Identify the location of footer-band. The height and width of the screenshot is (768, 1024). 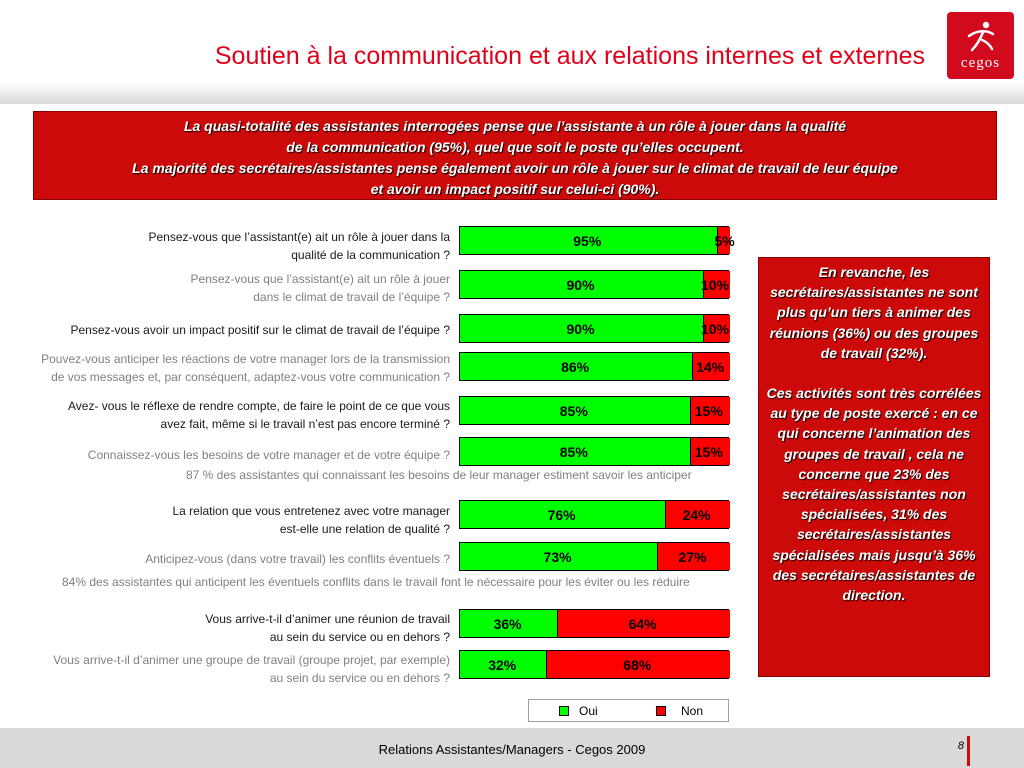
(512, 748).